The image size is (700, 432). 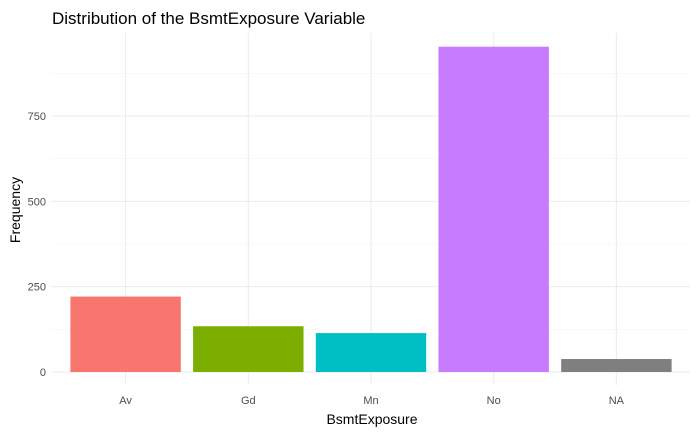 What do you see at coordinates (37, 202) in the screenshot?
I see `y-tick-label: 500` at bounding box center [37, 202].